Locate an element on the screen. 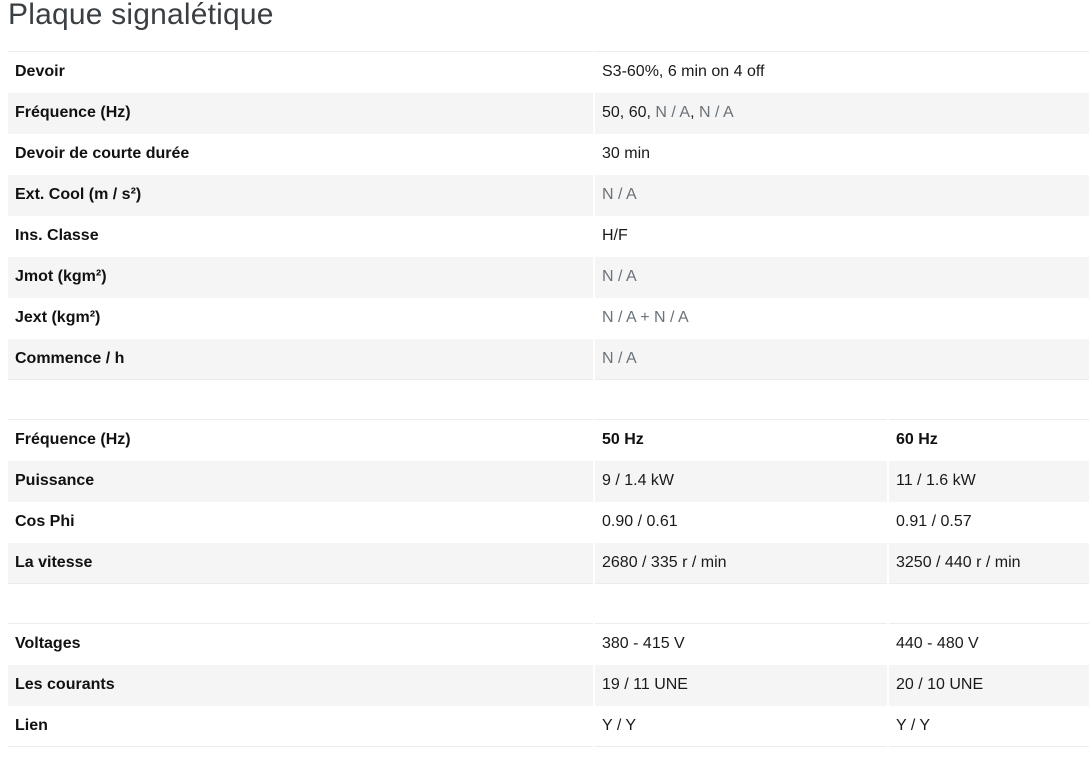 This screenshot has height=775, width=1089. row-label: Devoir is located at coordinates (40, 72).